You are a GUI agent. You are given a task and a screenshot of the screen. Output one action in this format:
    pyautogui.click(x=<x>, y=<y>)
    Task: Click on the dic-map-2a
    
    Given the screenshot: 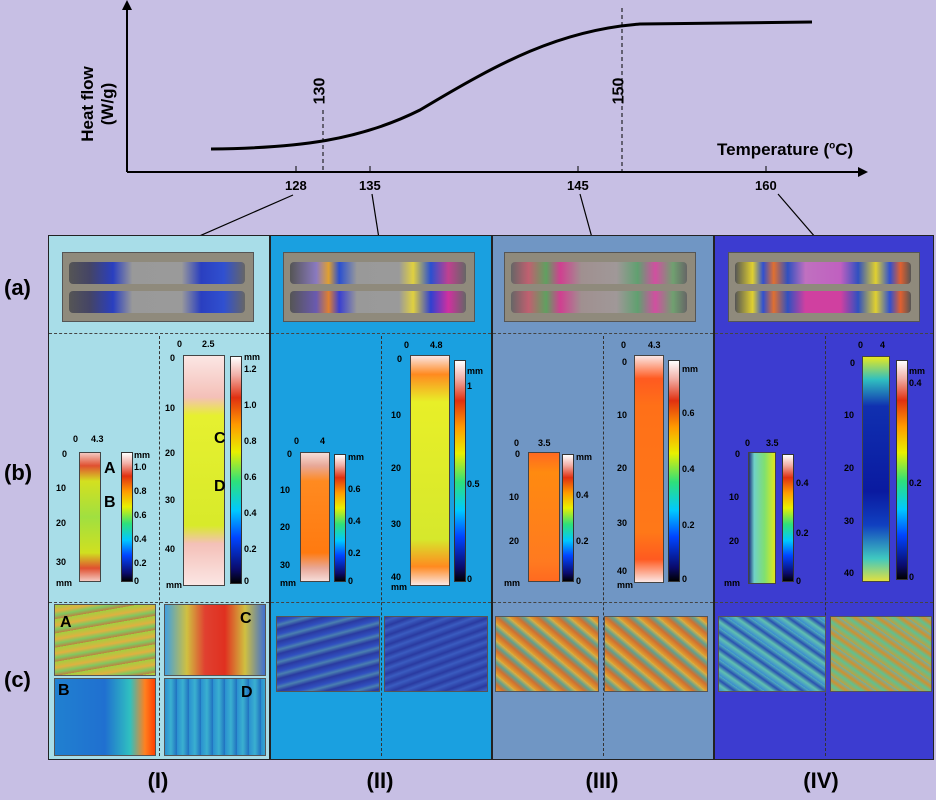 What is the action you would take?
    pyautogui.click(x=315, y=517)
    